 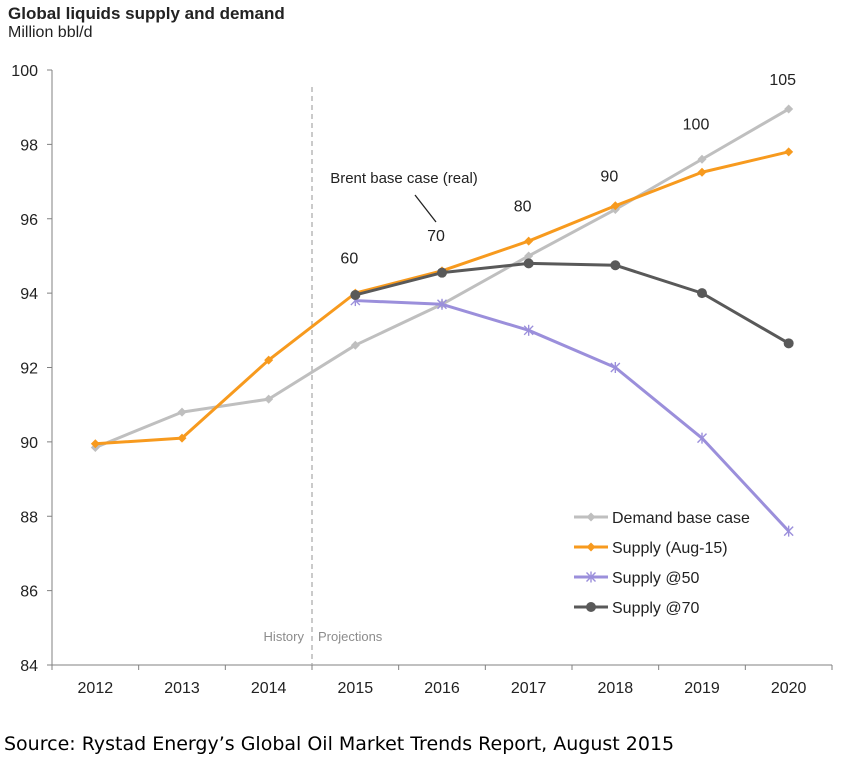 What do you see at coordinates (696, 125) in the screenshot?
I see `brent-price-label: 100` at bounding box center [696, 125].